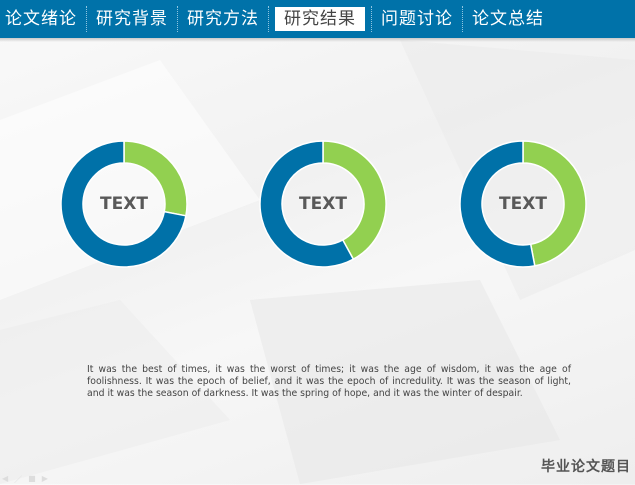  What do you see at coordinates (317, 40) in the screenshot?
I see `nav-shadow` at bounding box center [317, 40].